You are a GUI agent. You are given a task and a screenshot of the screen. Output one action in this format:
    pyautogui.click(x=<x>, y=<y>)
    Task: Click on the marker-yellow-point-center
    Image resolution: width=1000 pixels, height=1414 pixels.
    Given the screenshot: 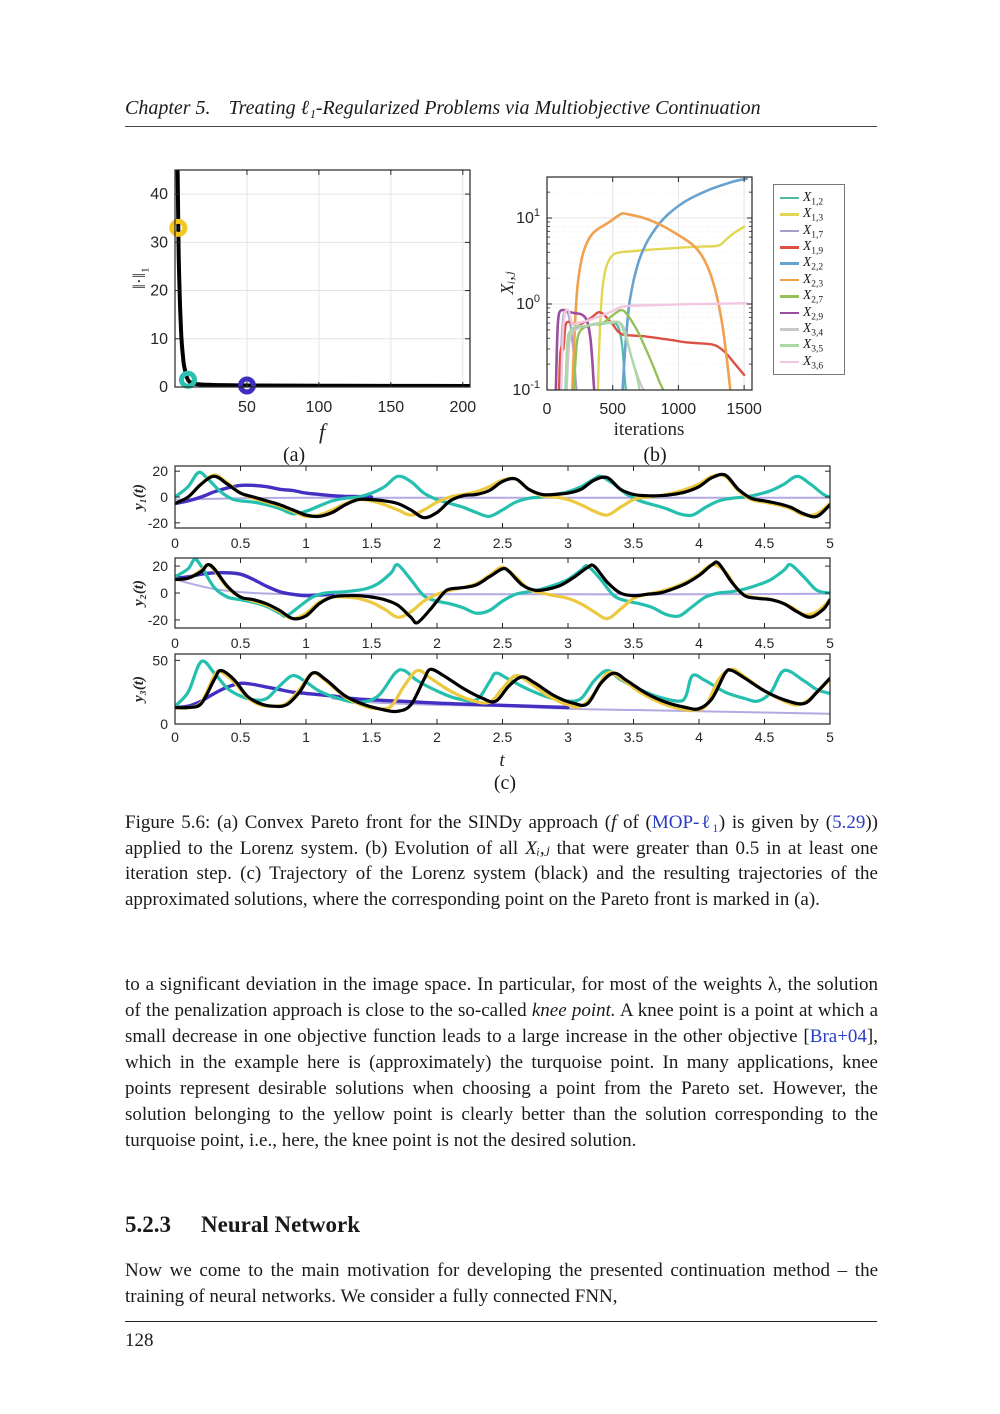 What is the action you would take?
    pyautogui.click(x=178, y=228)
    